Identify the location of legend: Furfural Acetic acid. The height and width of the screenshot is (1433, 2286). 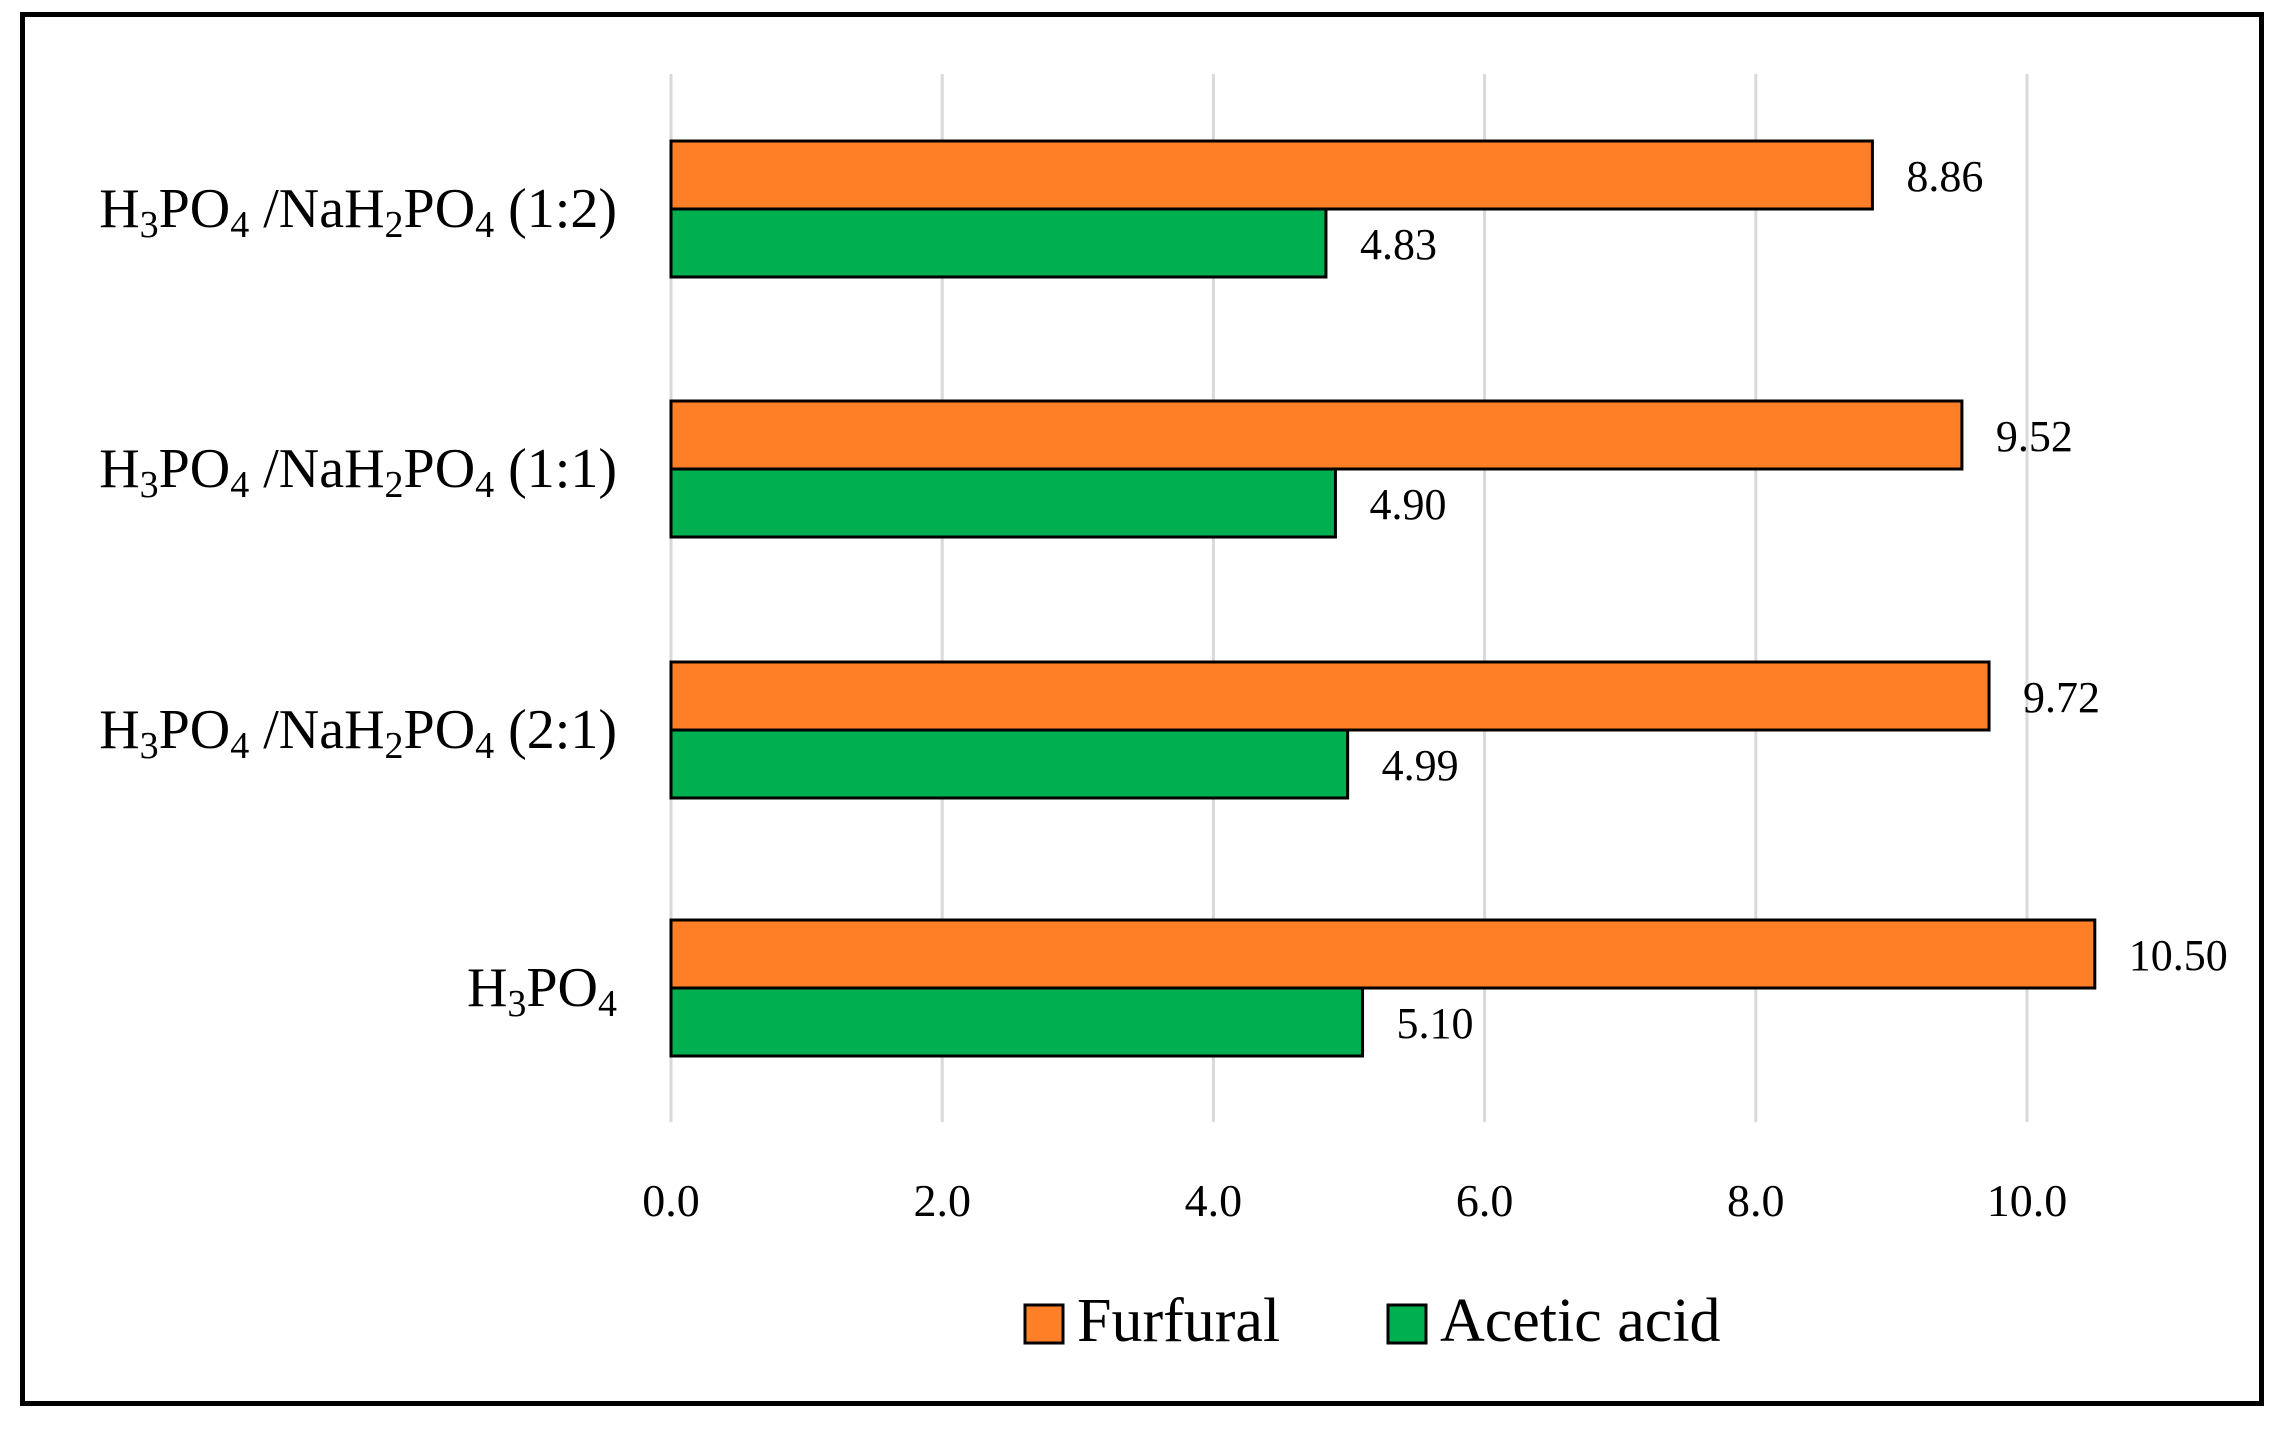
(1372, 1321).